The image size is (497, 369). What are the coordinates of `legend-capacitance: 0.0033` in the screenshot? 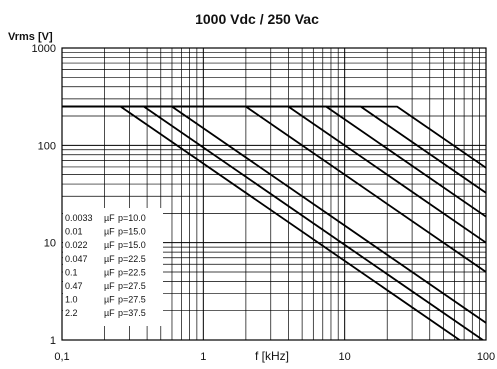 It's located at (79, 218).